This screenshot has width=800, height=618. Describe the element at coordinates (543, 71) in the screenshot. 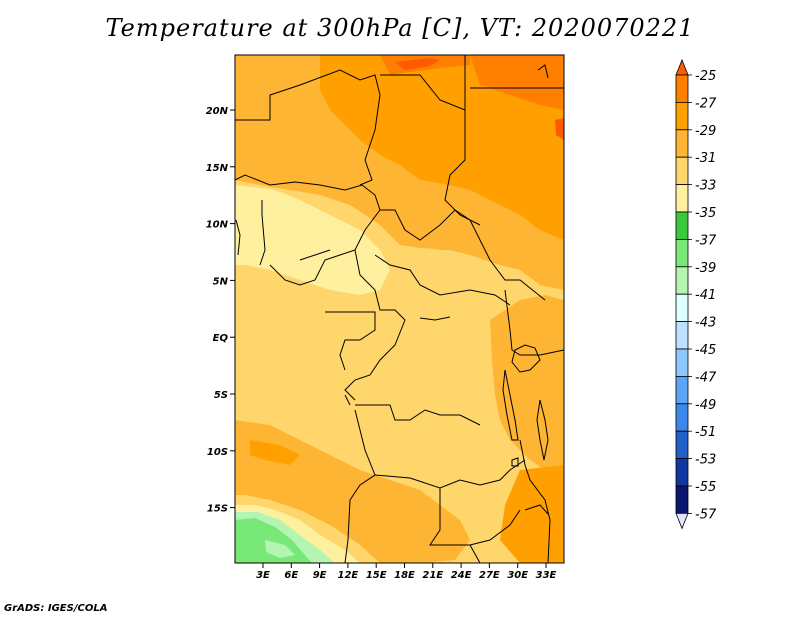

I see `nile-delta` at that location.